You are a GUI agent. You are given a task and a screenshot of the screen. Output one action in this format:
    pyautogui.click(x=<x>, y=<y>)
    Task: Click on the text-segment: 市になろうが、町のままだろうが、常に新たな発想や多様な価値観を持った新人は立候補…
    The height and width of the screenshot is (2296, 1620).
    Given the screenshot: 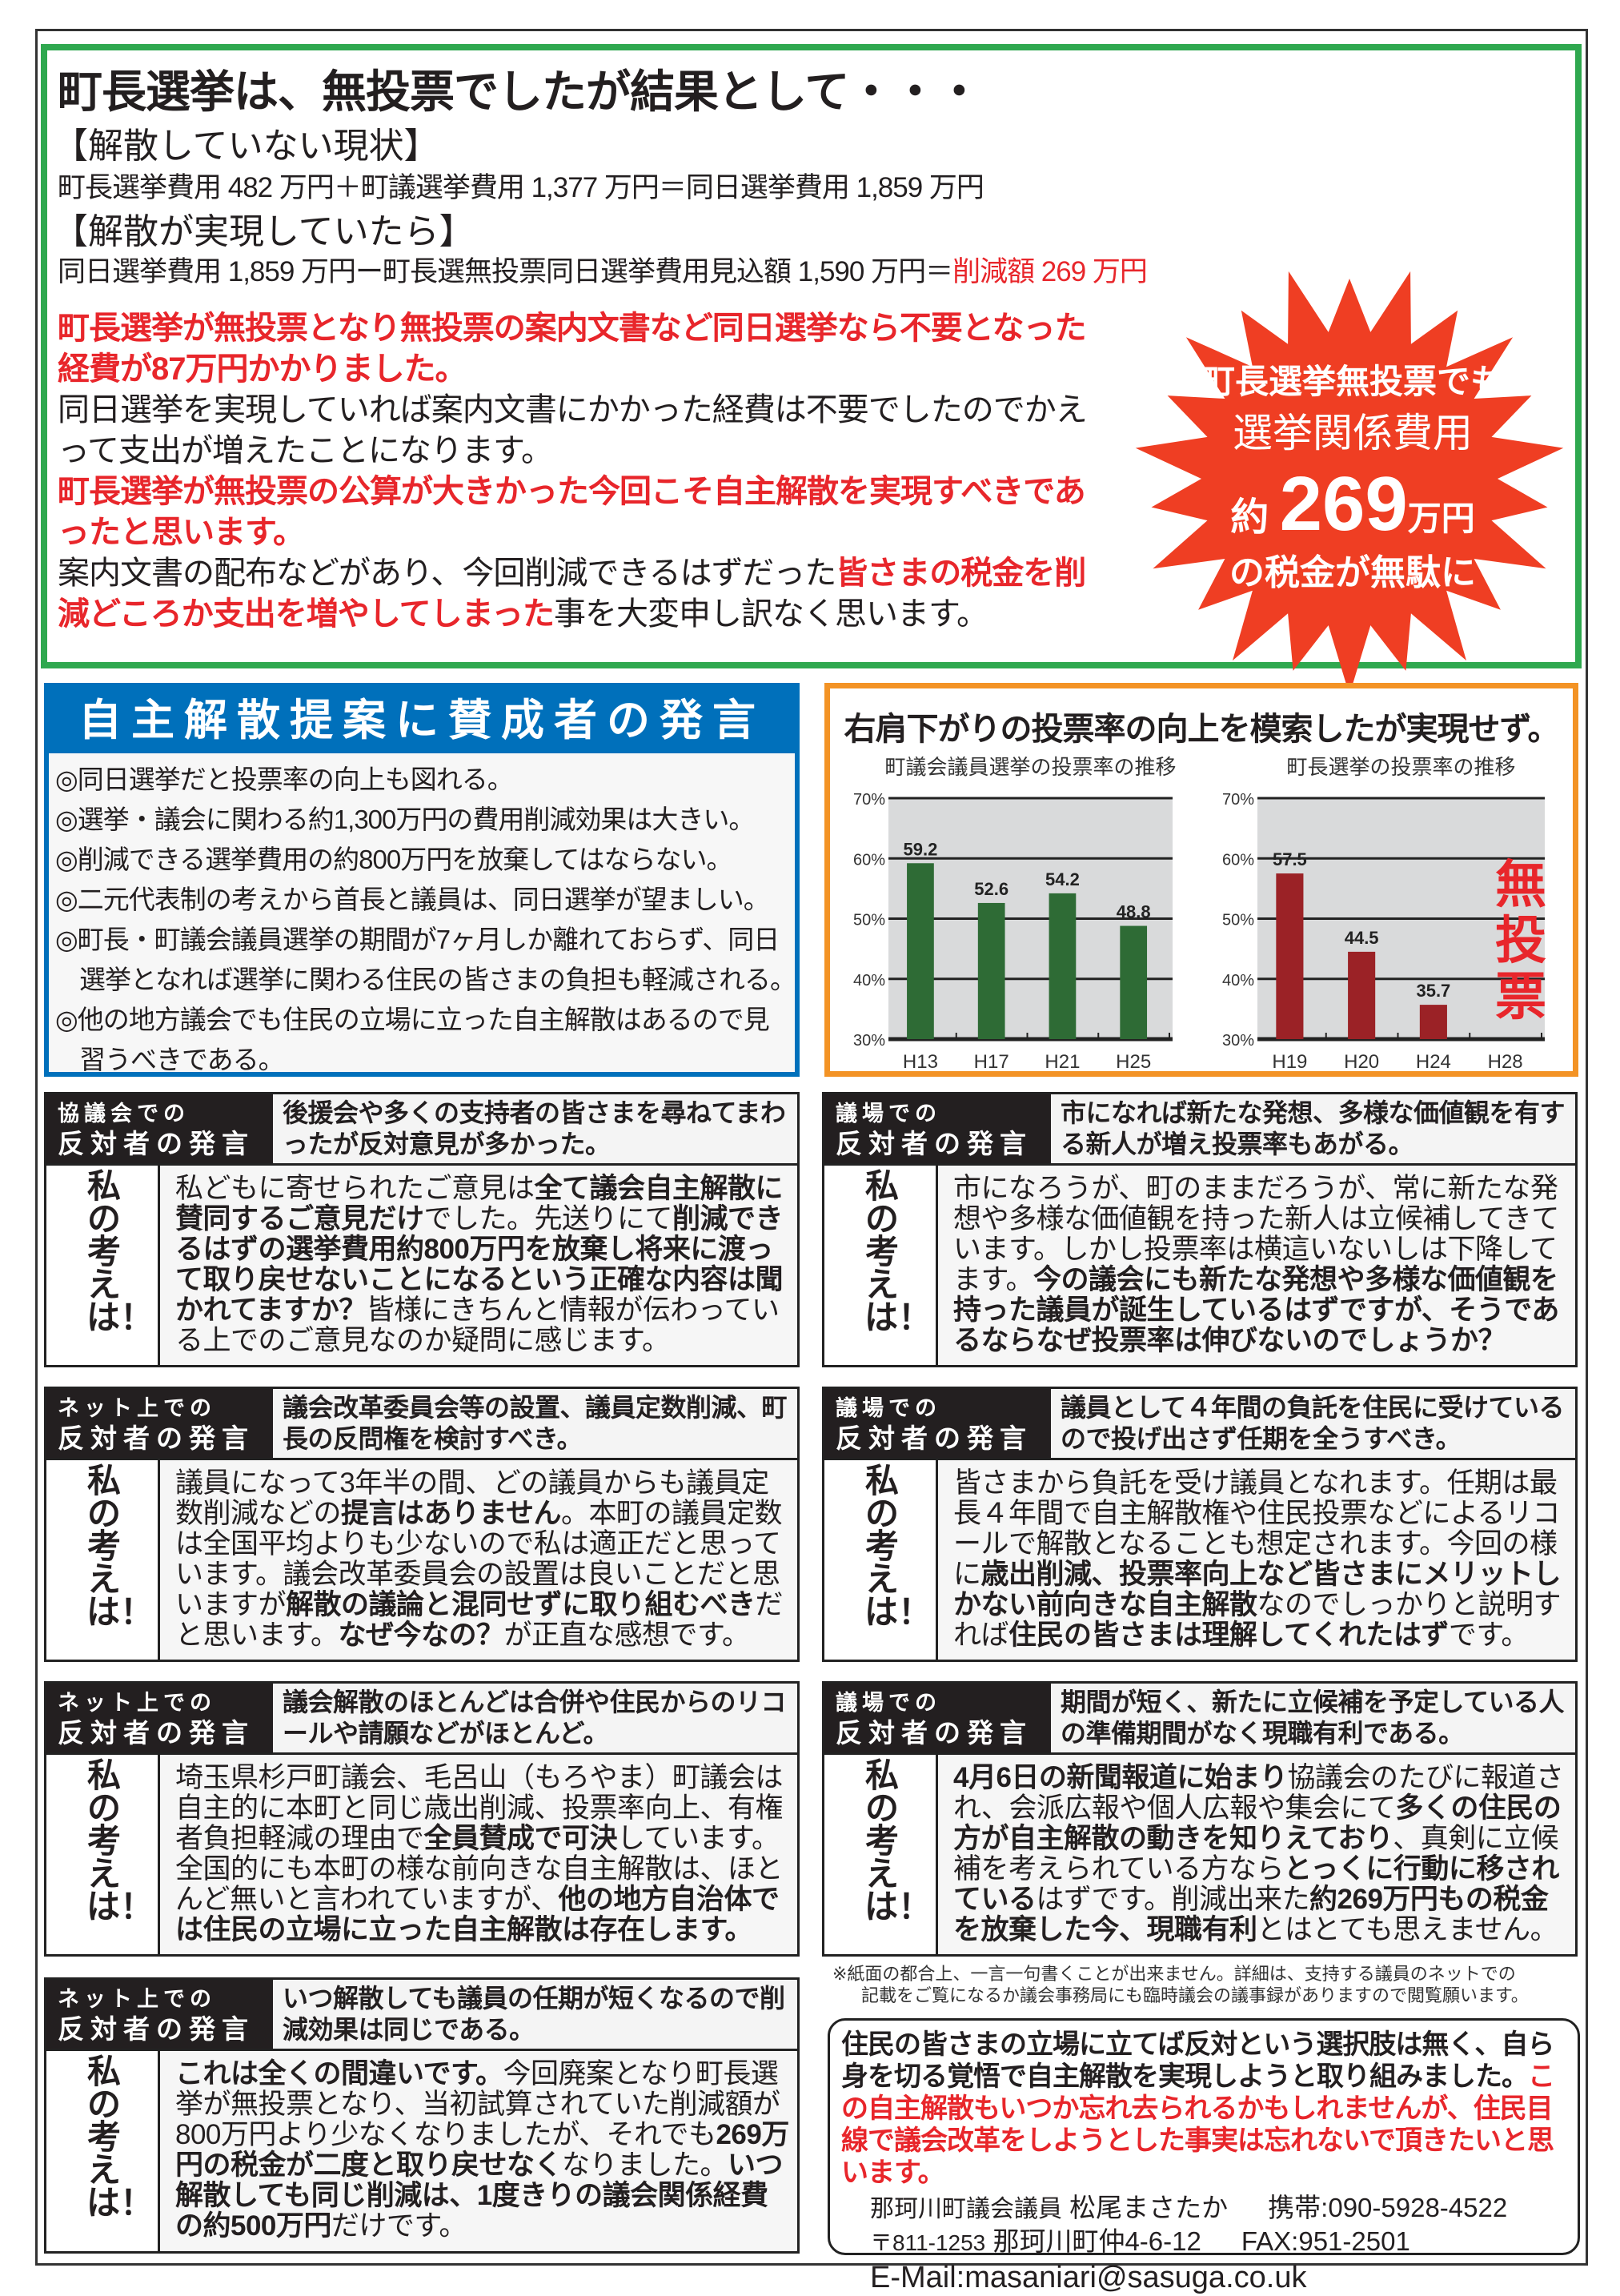 What is the action you would take?
    pyautogui.click(x=1256, y=1234)
    